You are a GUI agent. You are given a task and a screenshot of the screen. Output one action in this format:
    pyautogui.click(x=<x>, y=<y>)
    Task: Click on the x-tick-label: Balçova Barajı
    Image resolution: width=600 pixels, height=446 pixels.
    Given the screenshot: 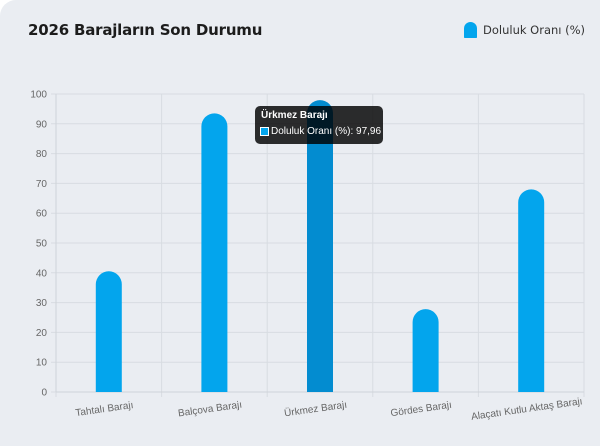 What is the action you would take?
    pyautogui.click(x=209, y=410)
    